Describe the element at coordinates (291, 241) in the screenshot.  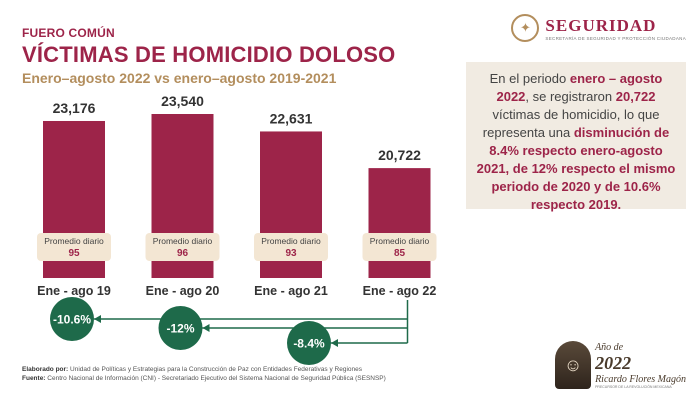
I see `daily-label-2: Promedio diario` at that location.